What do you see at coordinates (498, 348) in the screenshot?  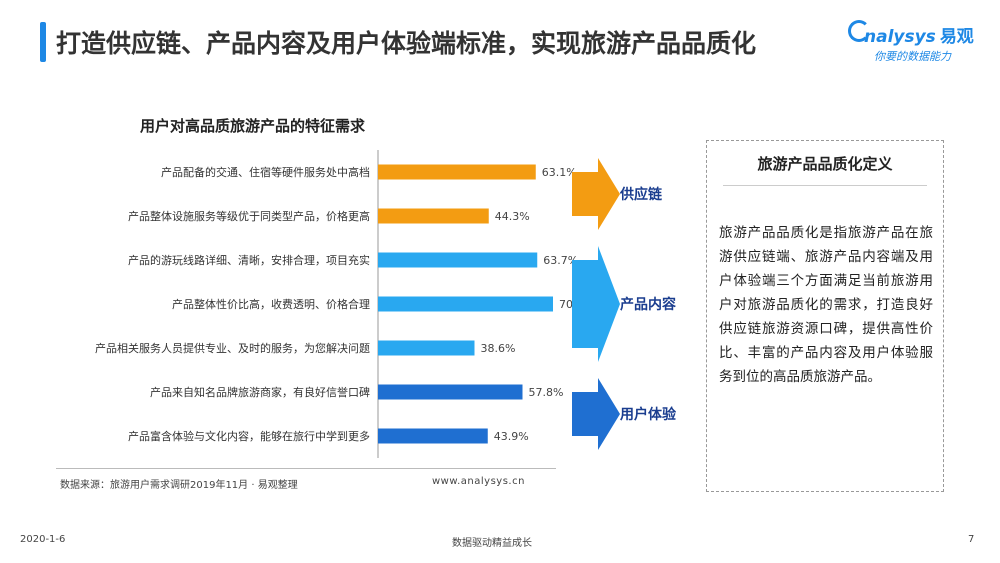 I see `value-label: 38.6%` at bounding box center [498, 348].